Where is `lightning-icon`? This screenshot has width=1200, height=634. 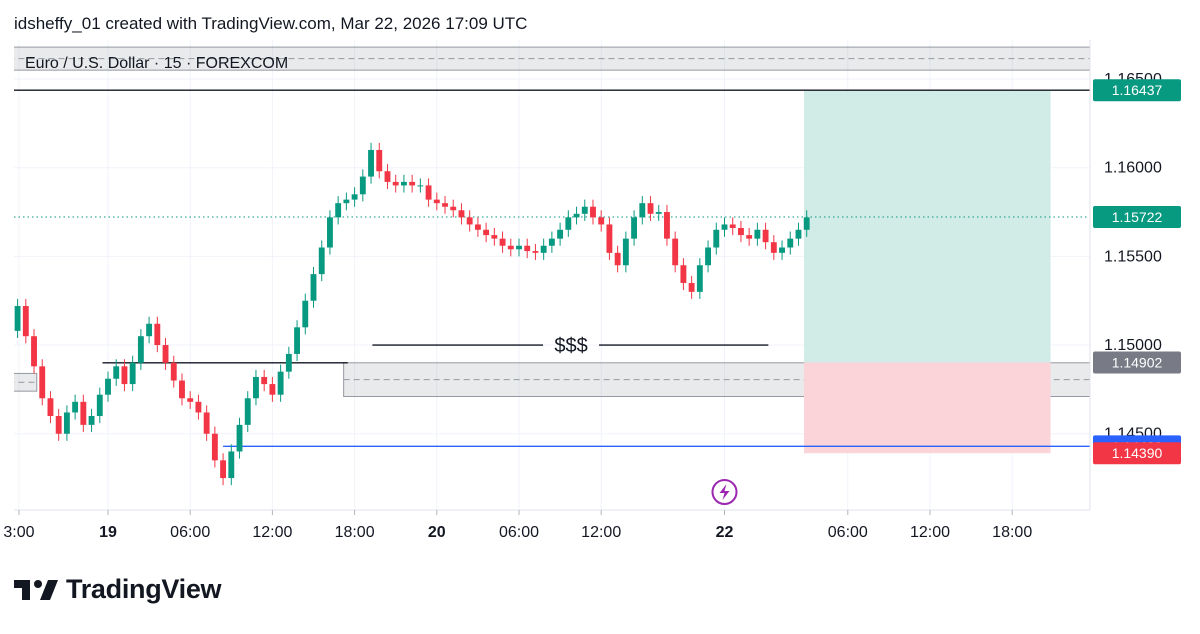 lightning-icon is located at coordinates (724, 492).